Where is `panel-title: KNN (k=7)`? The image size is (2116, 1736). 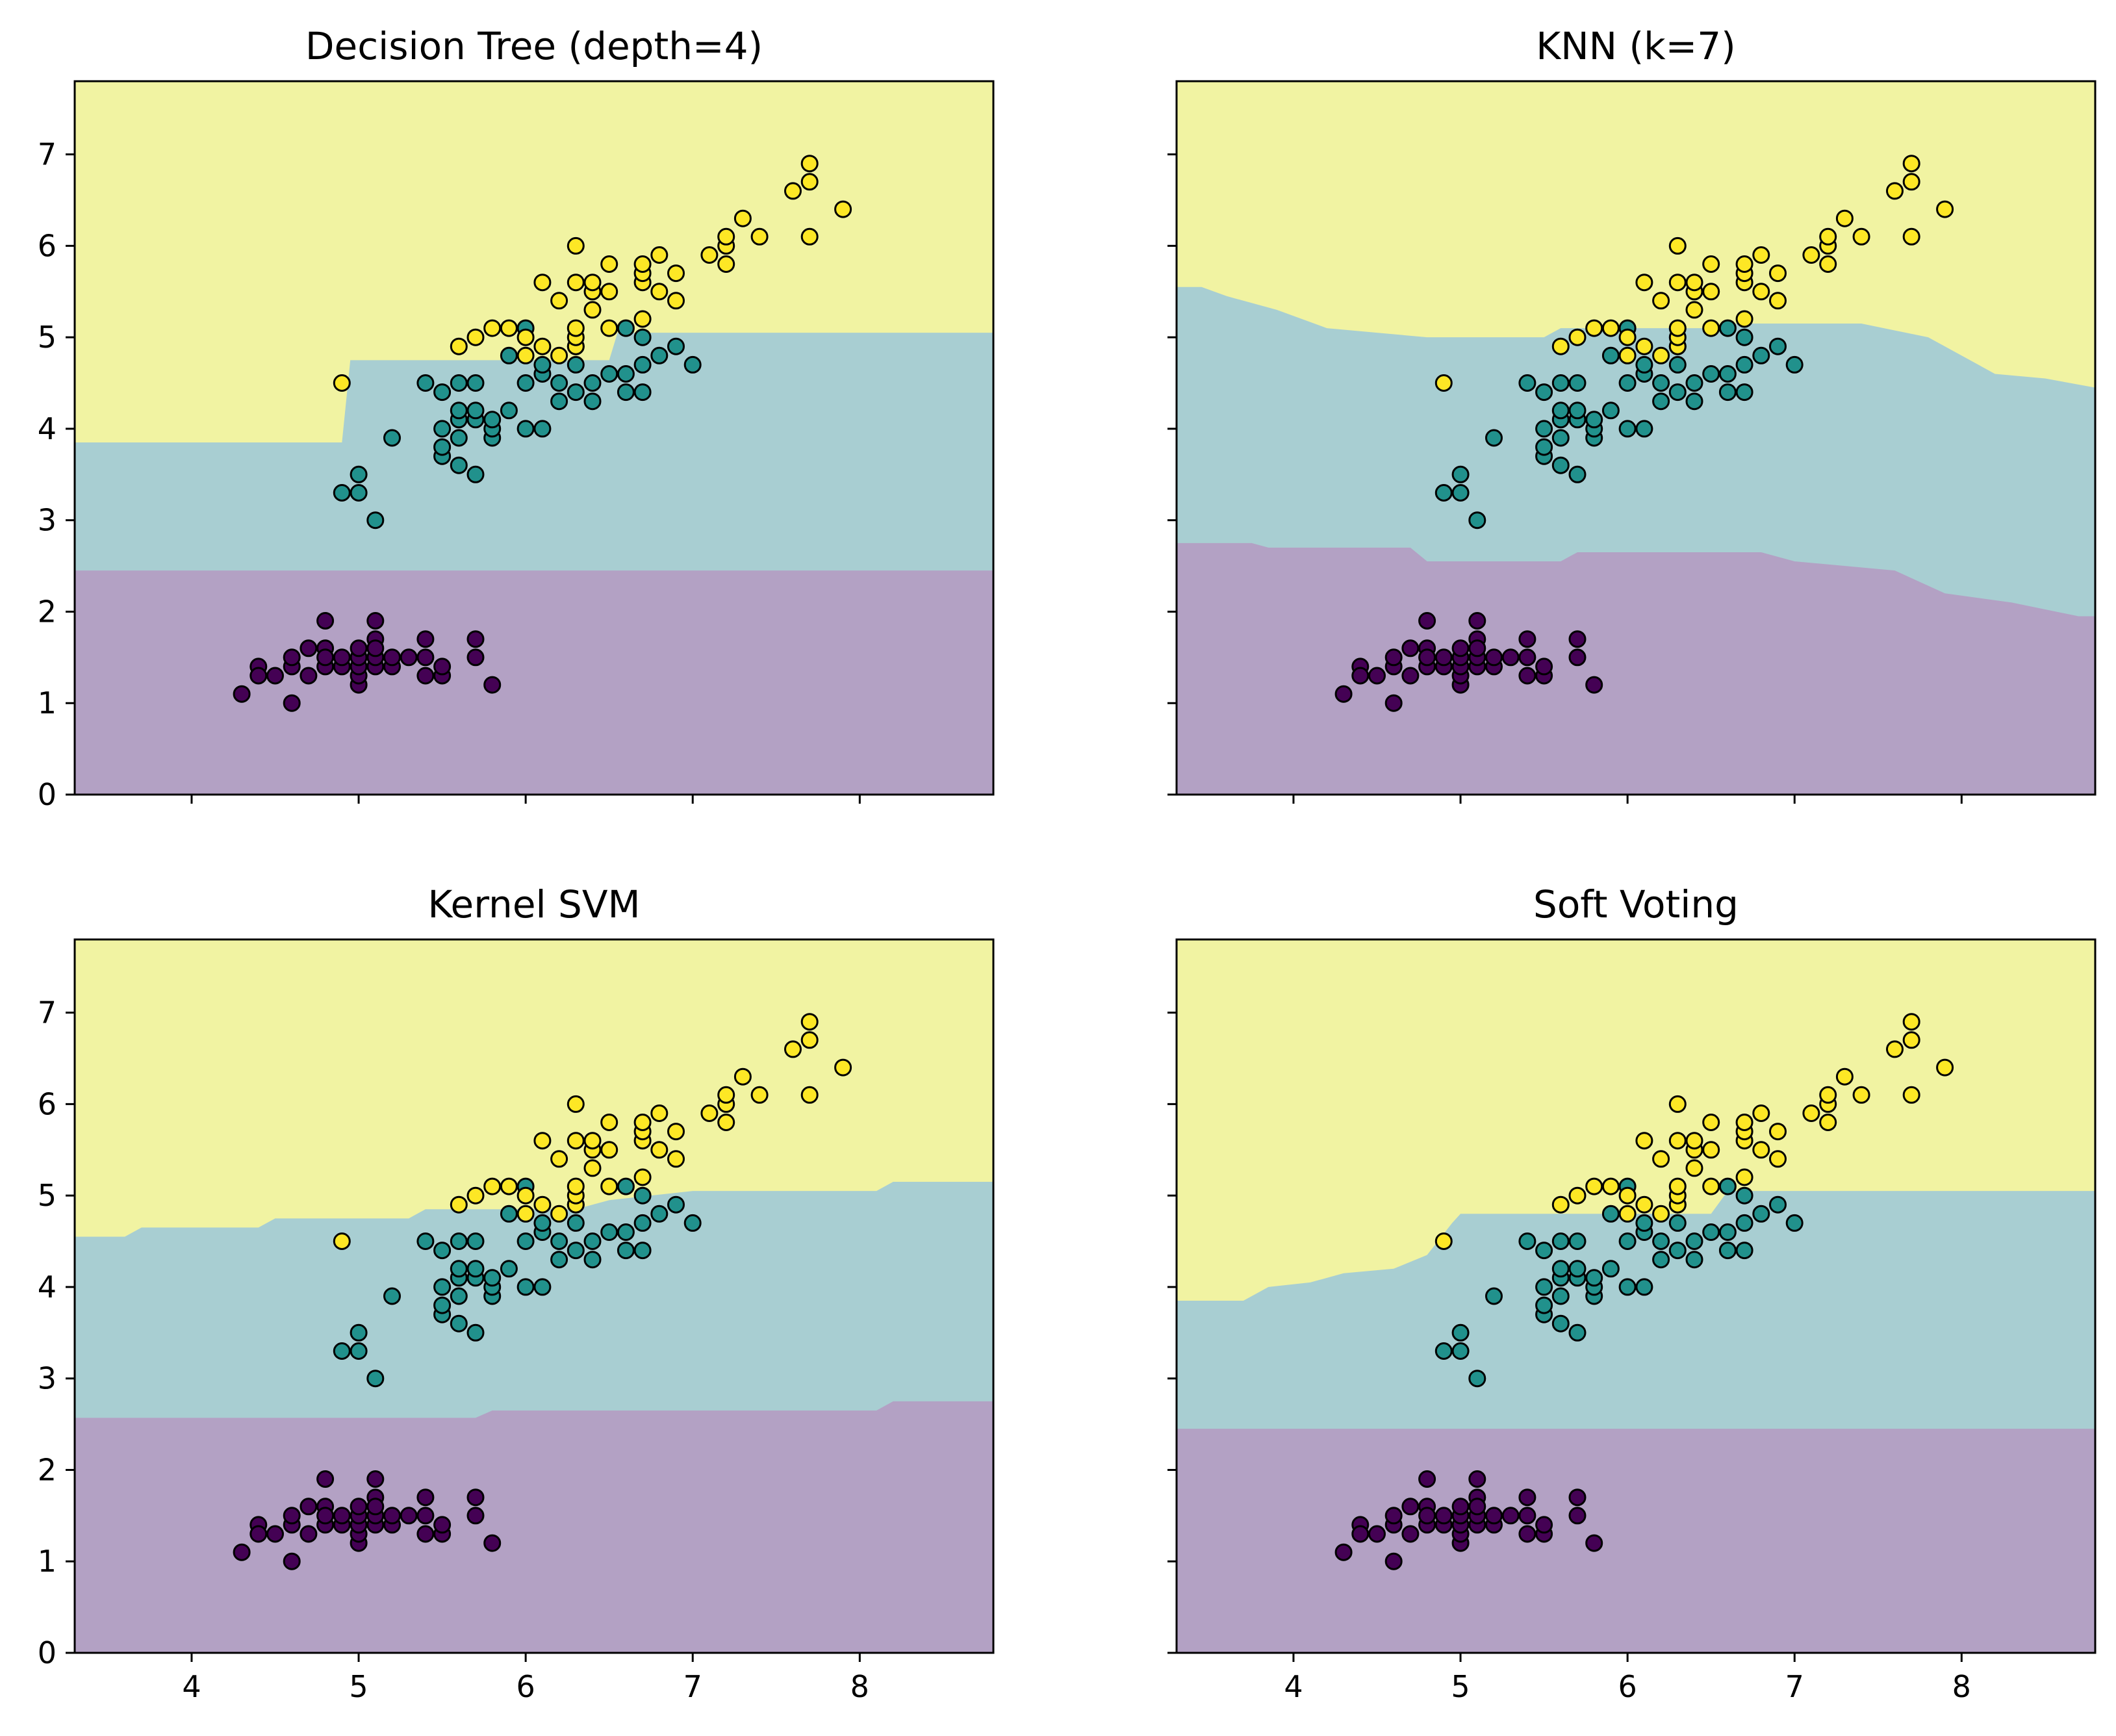
panel-title: KNN (k=7) is located at coordinates (1636, 46).